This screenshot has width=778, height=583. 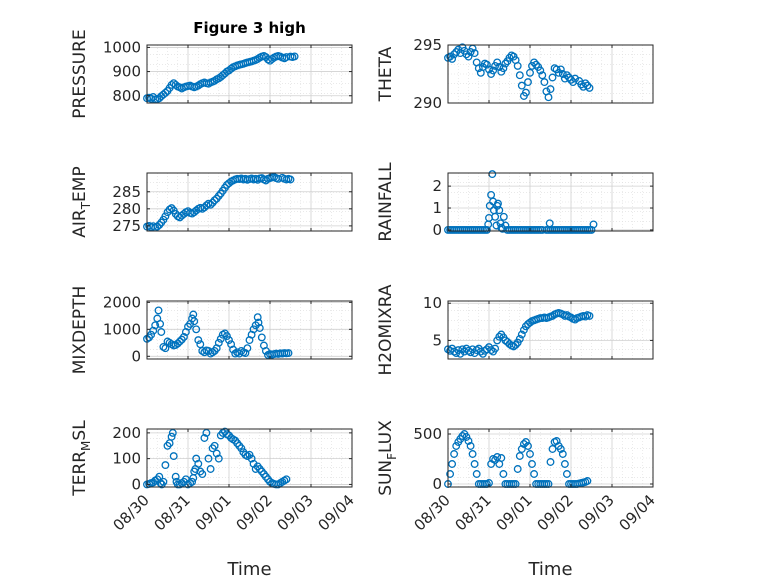 I want to click on y-axis-label: MIXDEPTH, so click(x=80, y=330).